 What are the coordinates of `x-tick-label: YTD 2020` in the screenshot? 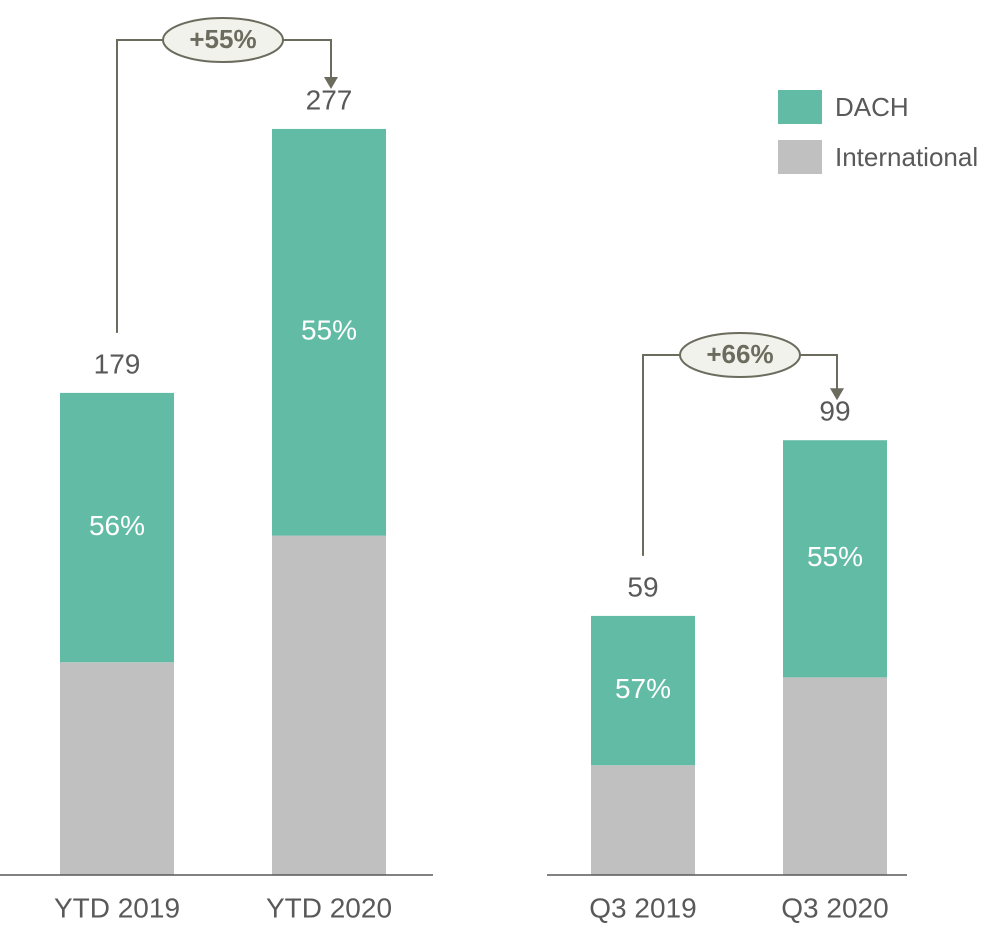 It's located at (329, 907).